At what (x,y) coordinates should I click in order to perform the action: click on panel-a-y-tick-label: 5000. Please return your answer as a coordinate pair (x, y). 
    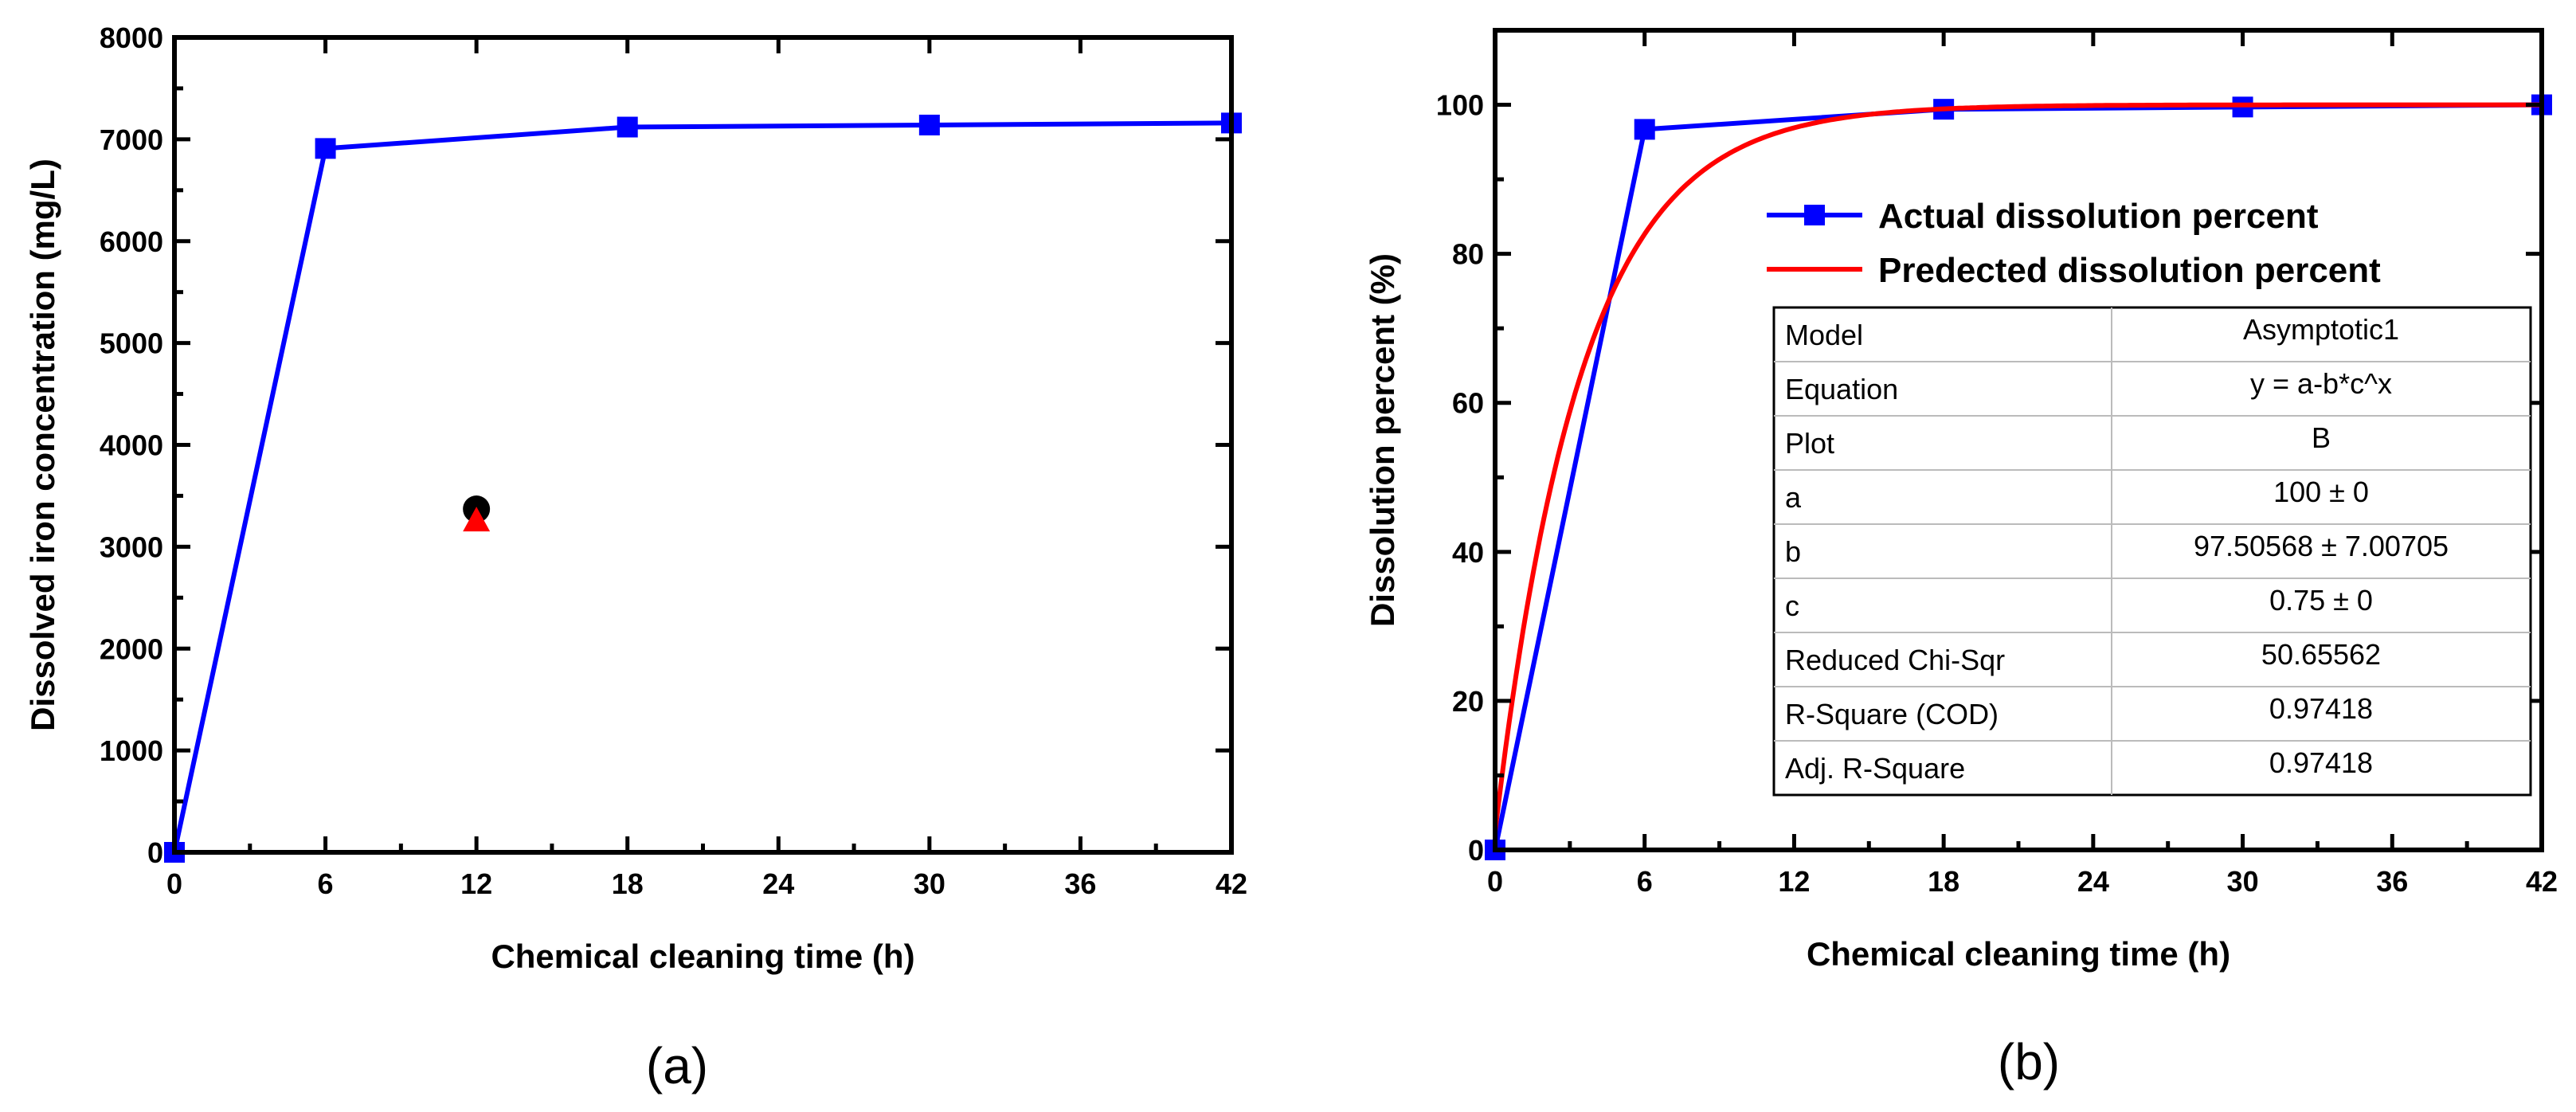
    Looking at the image, I should click on (131, 343).